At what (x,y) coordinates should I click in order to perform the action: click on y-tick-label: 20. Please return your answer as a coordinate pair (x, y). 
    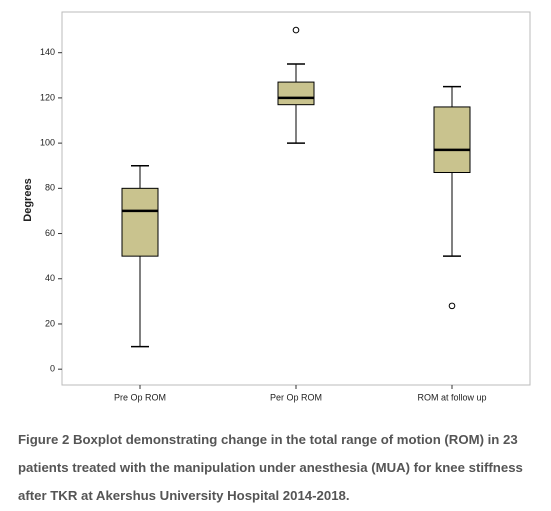
    Looking at the image, I should click on (50, 323).